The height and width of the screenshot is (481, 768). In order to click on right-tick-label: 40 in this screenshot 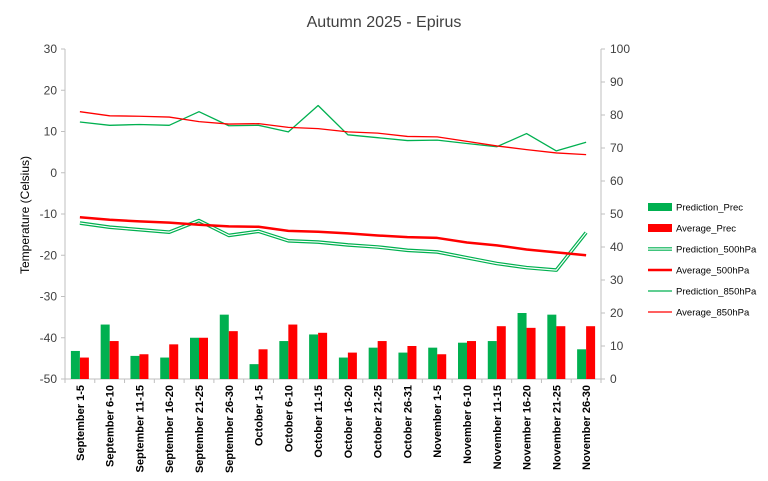, I will do `click(617, 247)`.